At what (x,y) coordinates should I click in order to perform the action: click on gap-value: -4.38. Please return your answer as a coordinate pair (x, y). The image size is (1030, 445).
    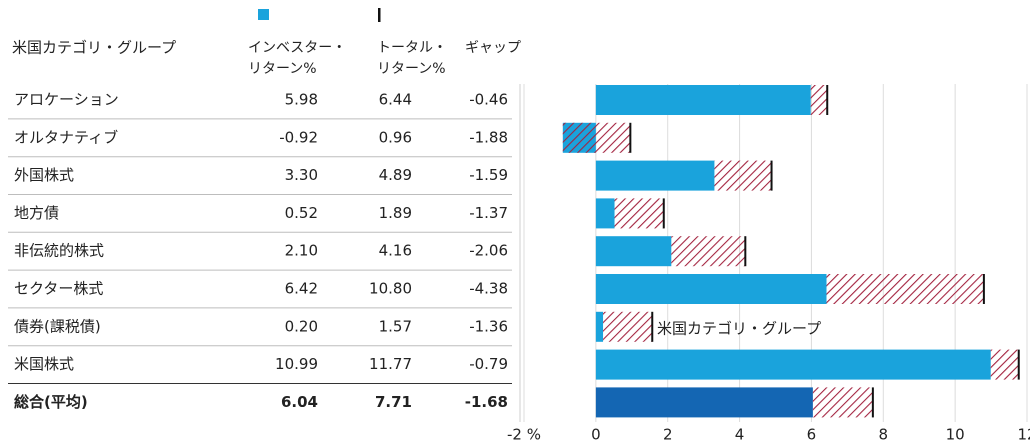
    Looking at the image, I should click on (488, 289).